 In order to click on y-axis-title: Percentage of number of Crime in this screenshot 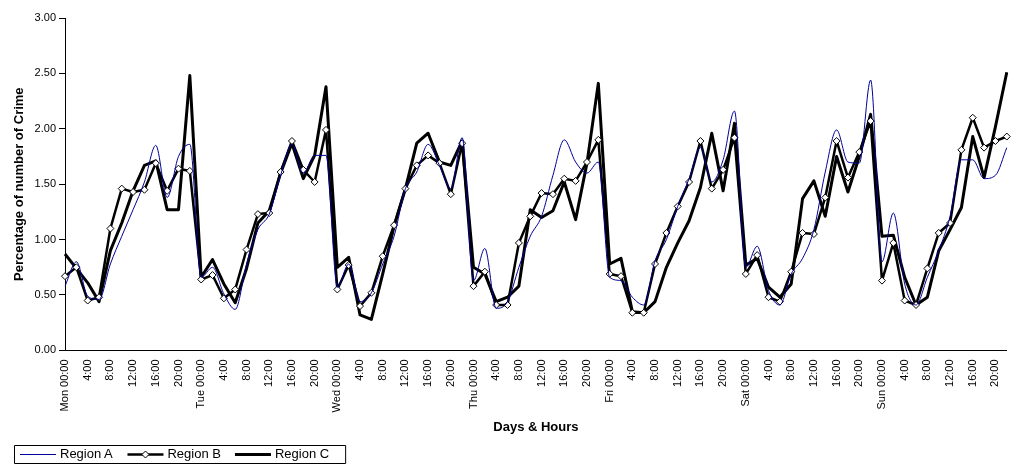, I will do `click(19, 184)`.